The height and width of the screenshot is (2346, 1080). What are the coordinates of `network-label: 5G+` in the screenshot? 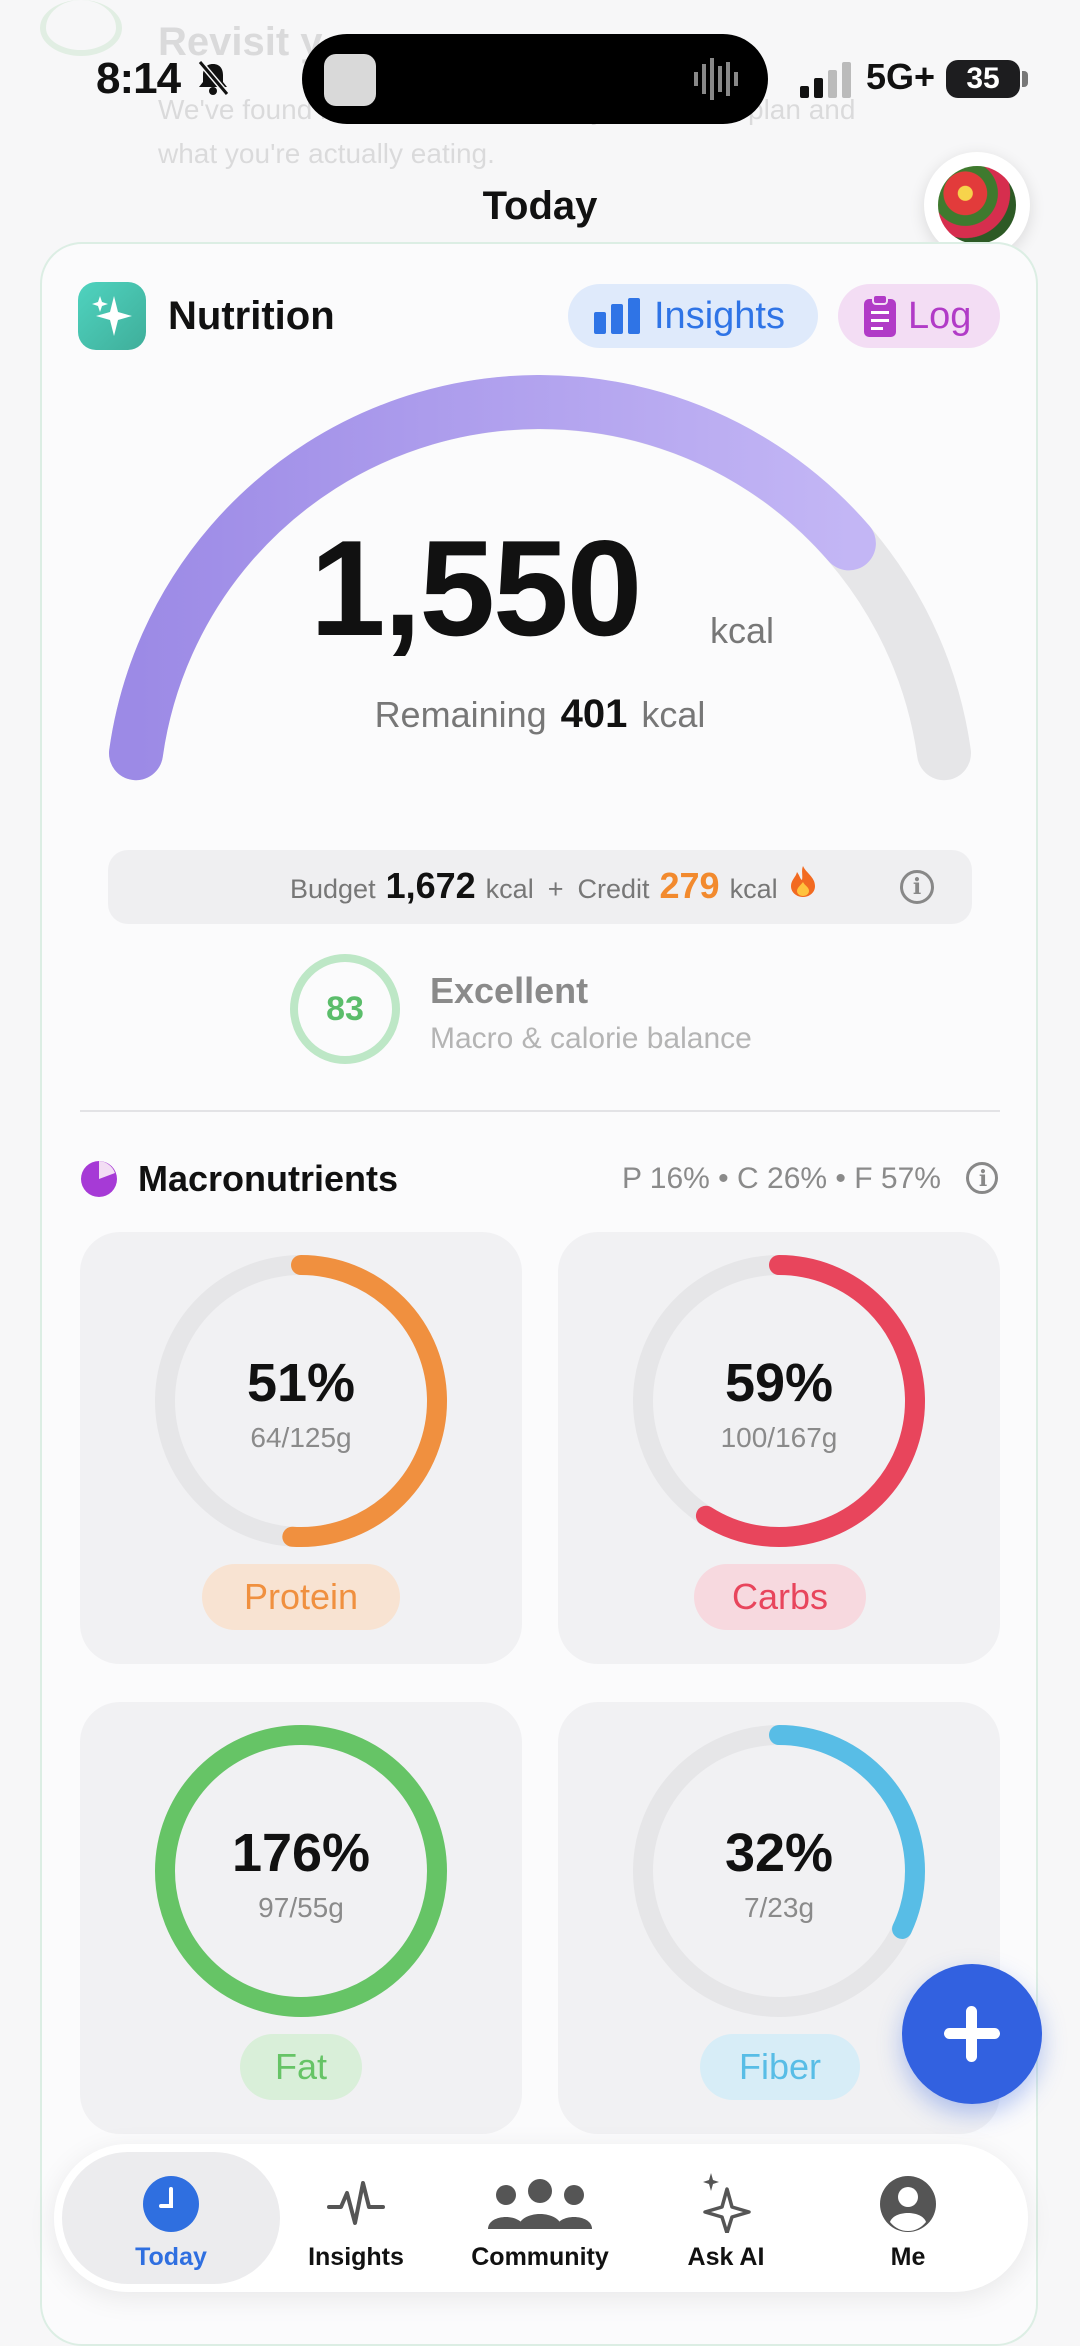 It's located at (901, 76).